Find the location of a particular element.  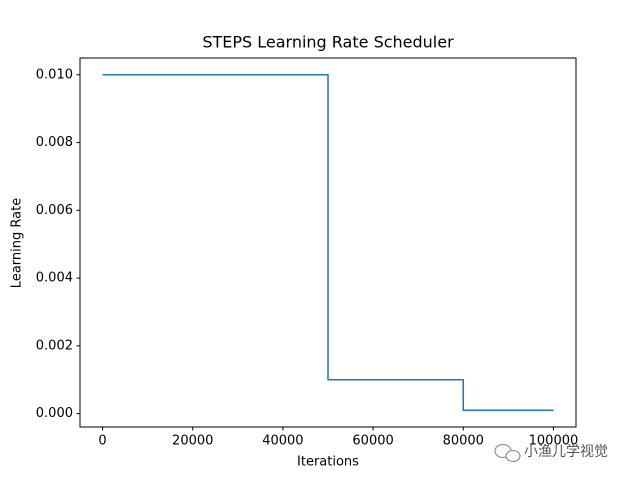

y-tick-label: 0.000 is located at coordinates (54, 413).